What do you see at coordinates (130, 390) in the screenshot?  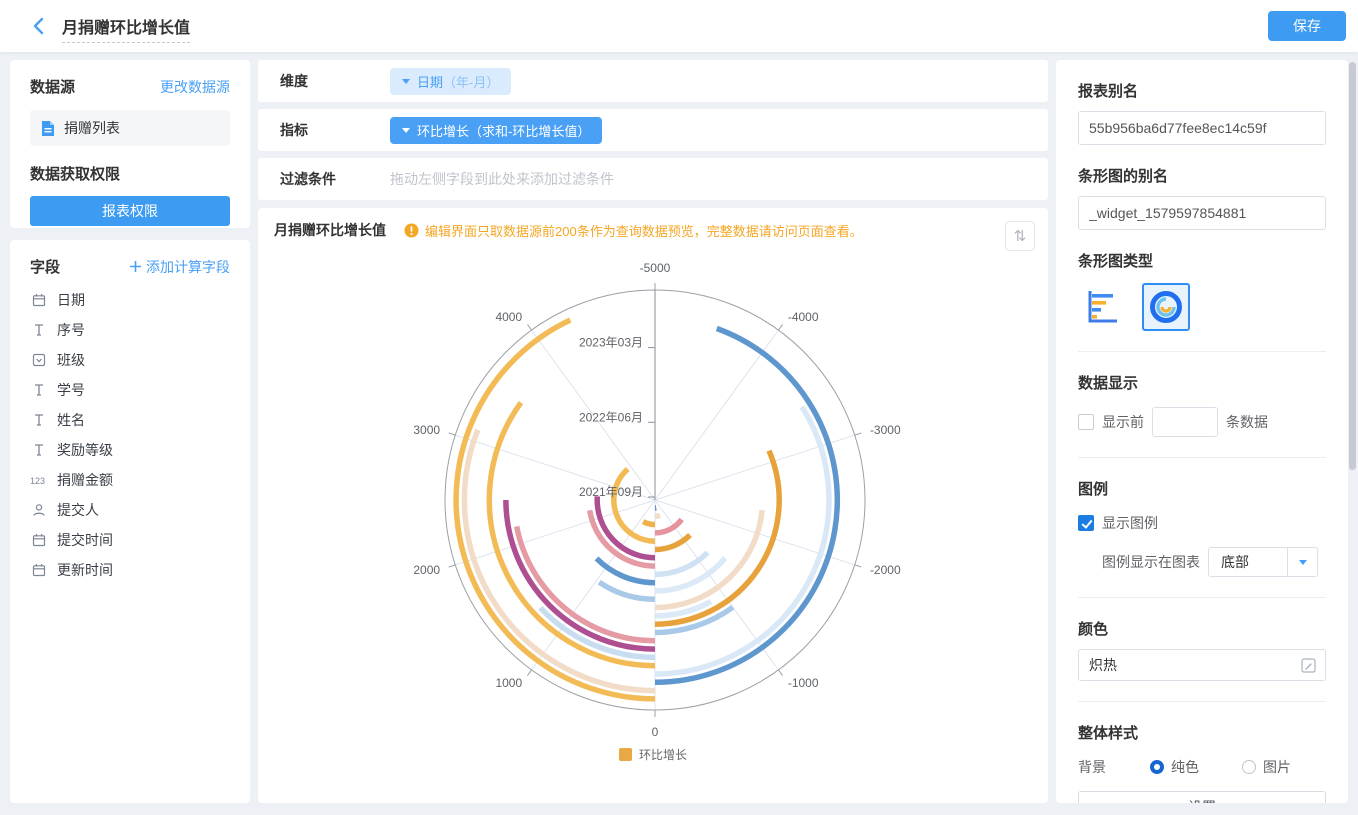 I see `field-item: 学号` at bounding box center [130, 390].